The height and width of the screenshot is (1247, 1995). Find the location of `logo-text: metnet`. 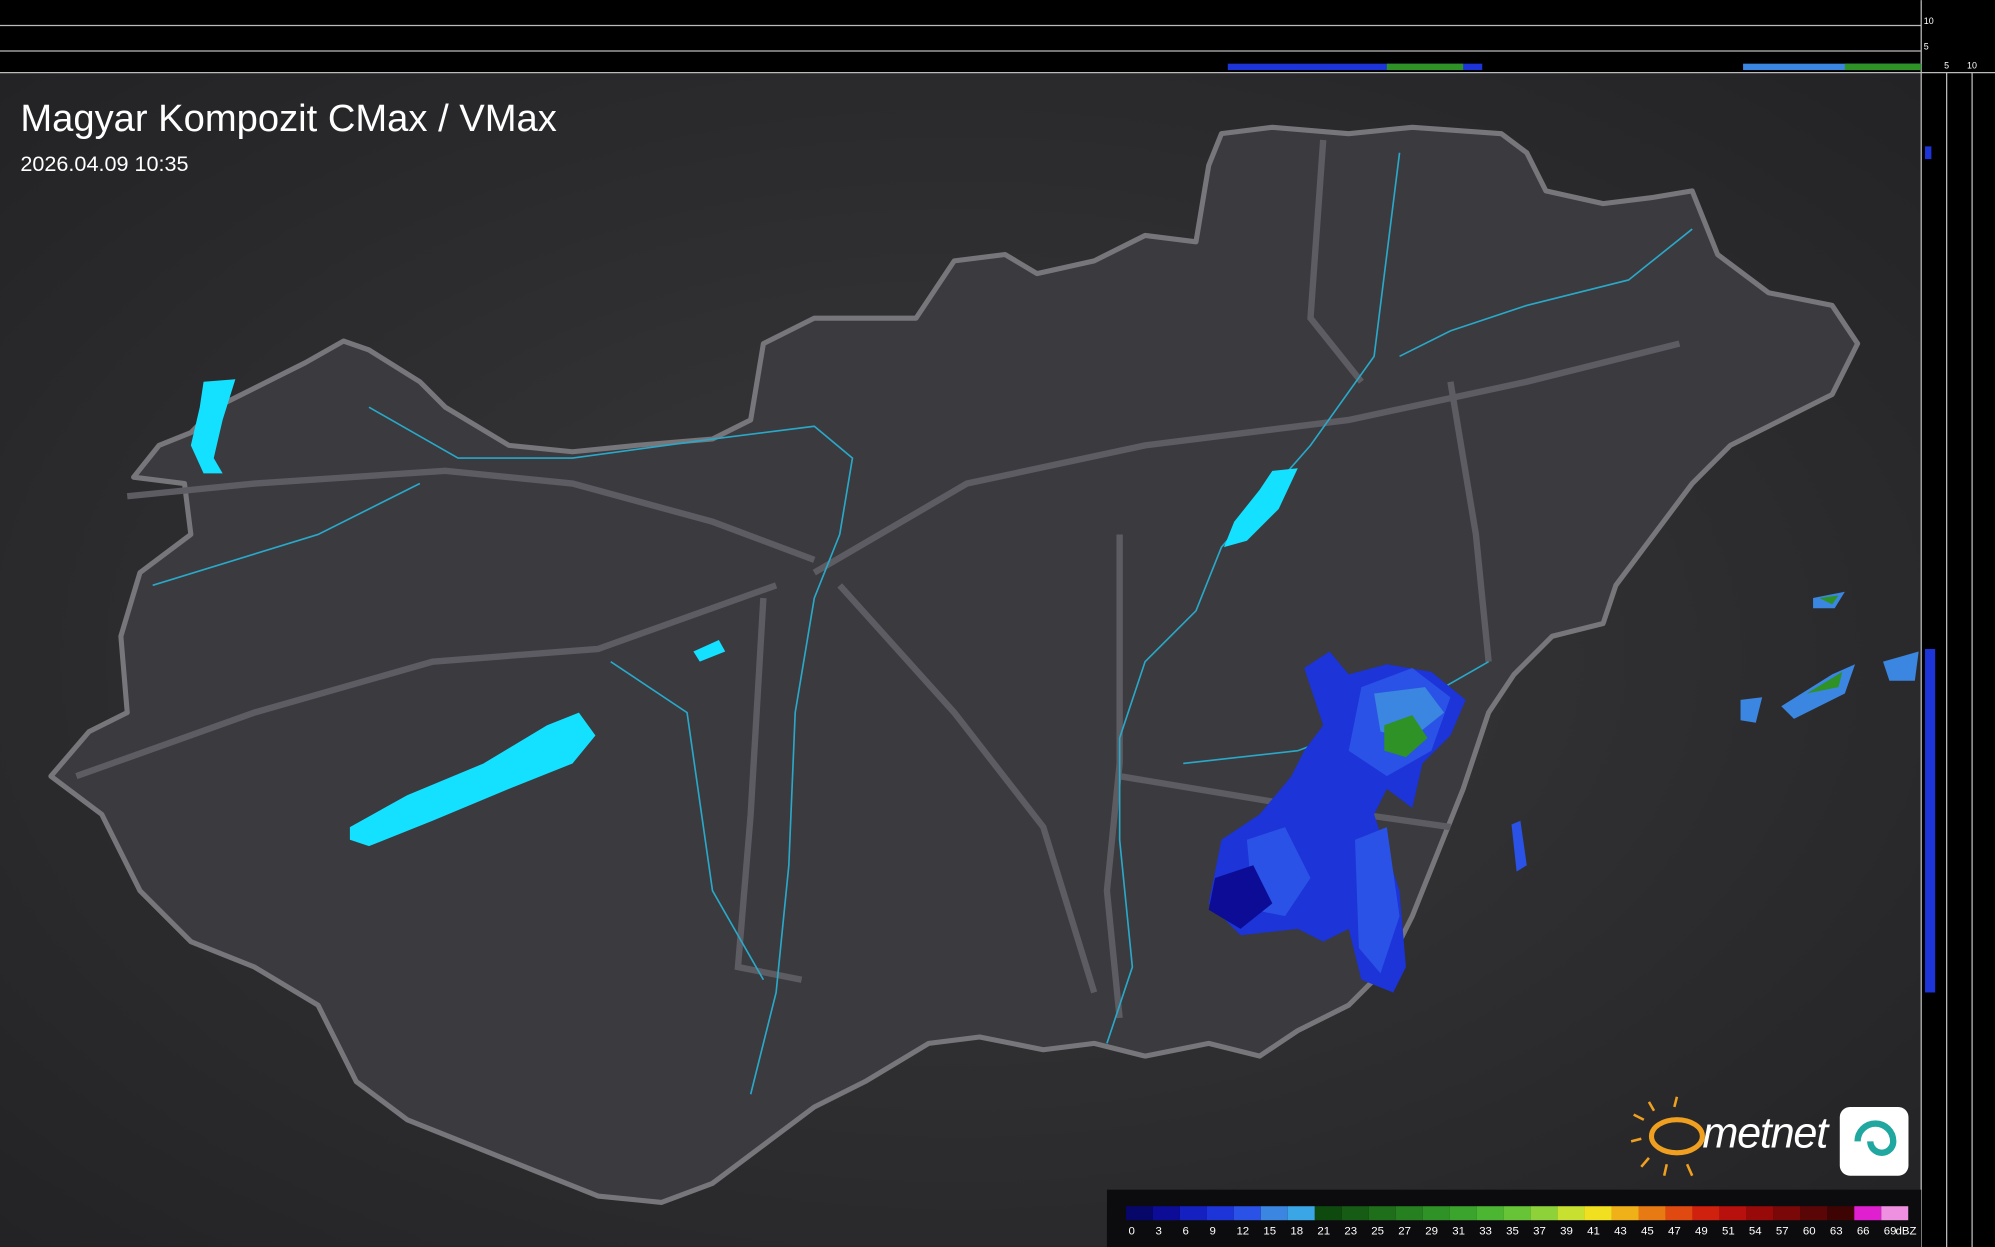

logo-text: metnet is located at coordinates (1766, 1134).